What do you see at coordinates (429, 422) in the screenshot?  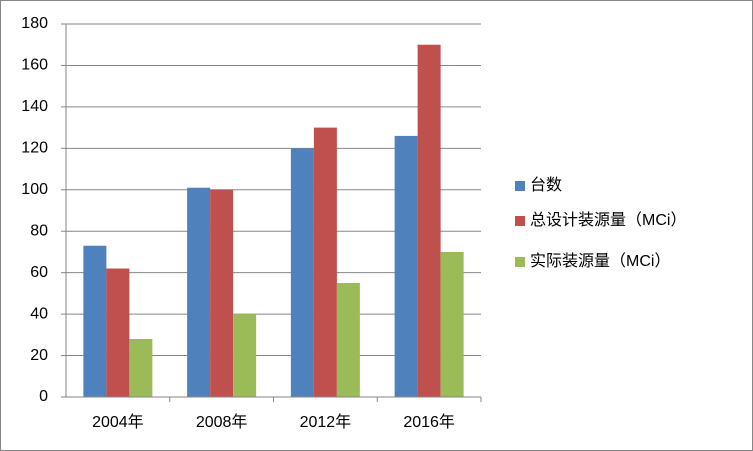 I see `x-tick-label: 2016年` at bounding box center [429, 422].